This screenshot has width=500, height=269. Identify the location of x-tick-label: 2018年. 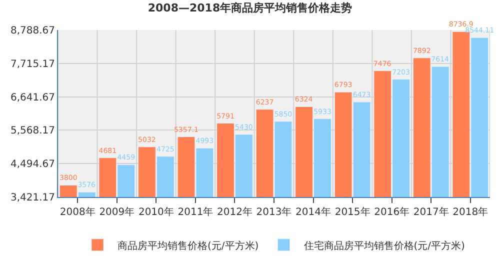
(470, 212).